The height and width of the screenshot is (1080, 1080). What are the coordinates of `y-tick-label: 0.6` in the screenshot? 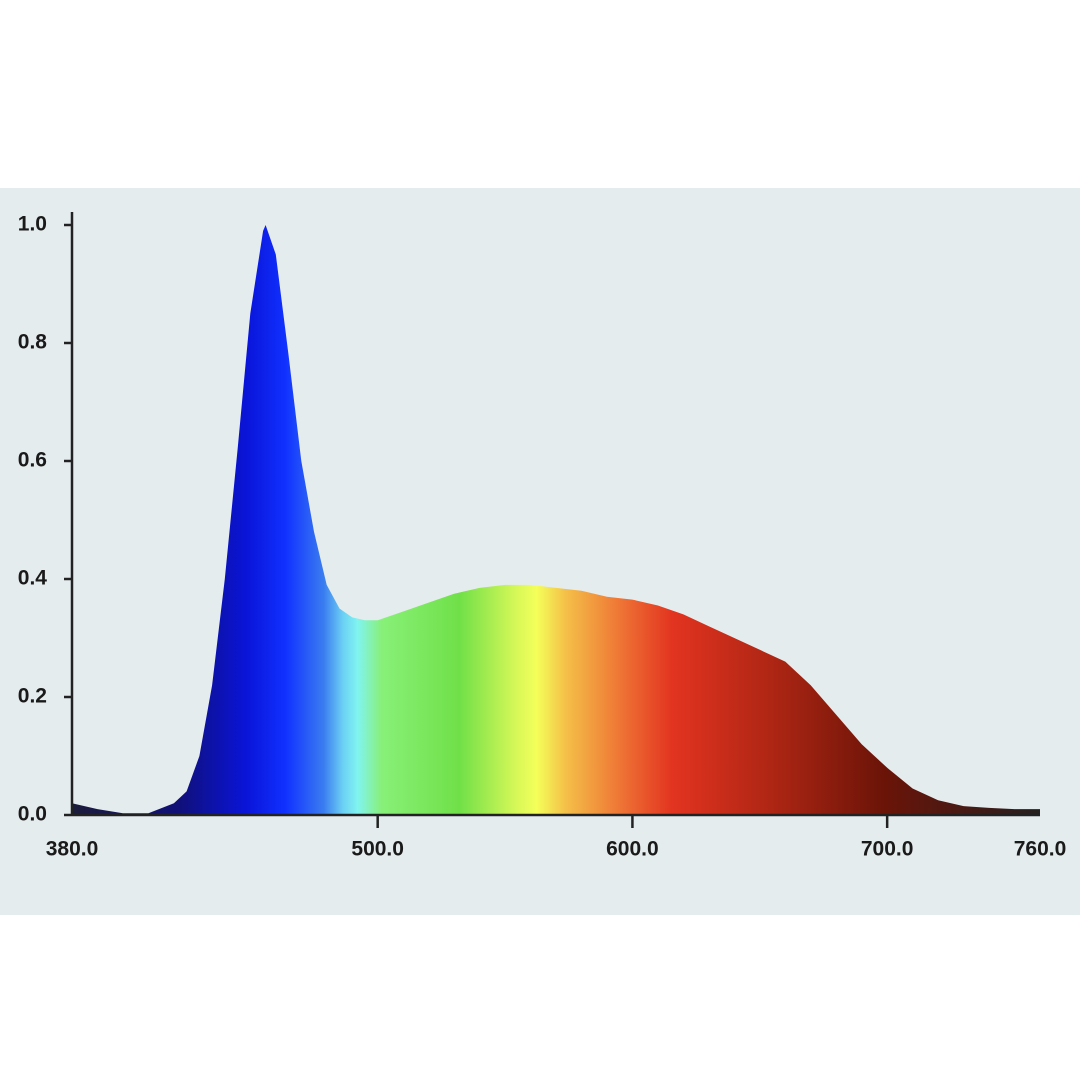 It's located at (32, 460).